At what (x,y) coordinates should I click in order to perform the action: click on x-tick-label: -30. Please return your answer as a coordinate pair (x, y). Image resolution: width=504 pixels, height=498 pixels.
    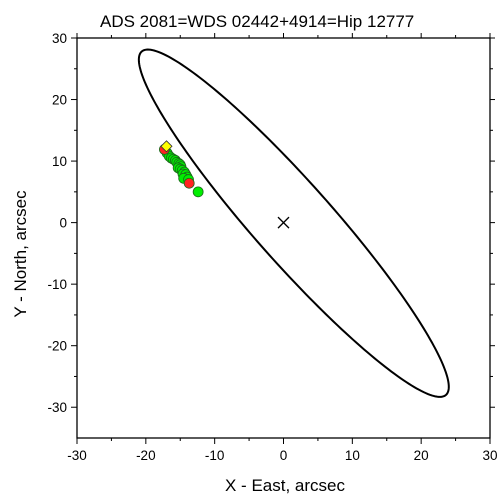
    Looking at the image, I should click on (77, 455).